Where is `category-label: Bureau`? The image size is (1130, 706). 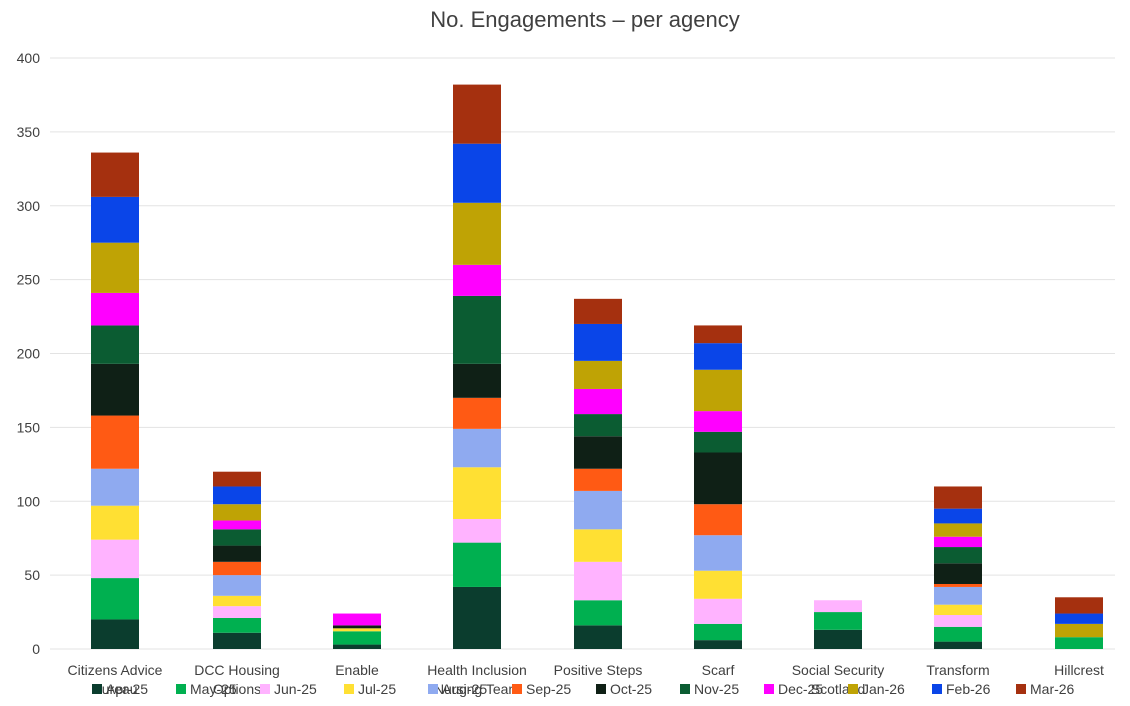 category-label: Bureau is located at coordinates (114, 689).